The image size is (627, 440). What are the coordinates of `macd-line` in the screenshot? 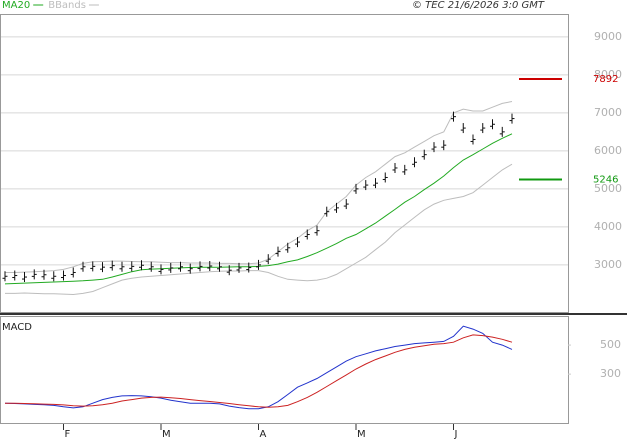 It's located at (259, 371).